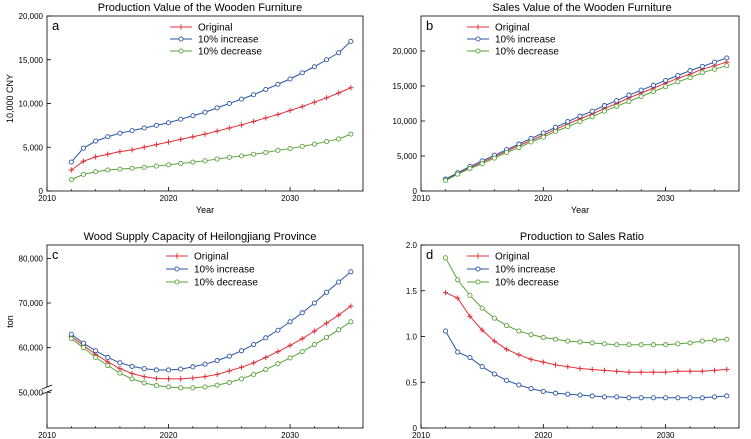 The image size is (751, 439). I want to click on x-tick-label: 2010, so click(47, 435).